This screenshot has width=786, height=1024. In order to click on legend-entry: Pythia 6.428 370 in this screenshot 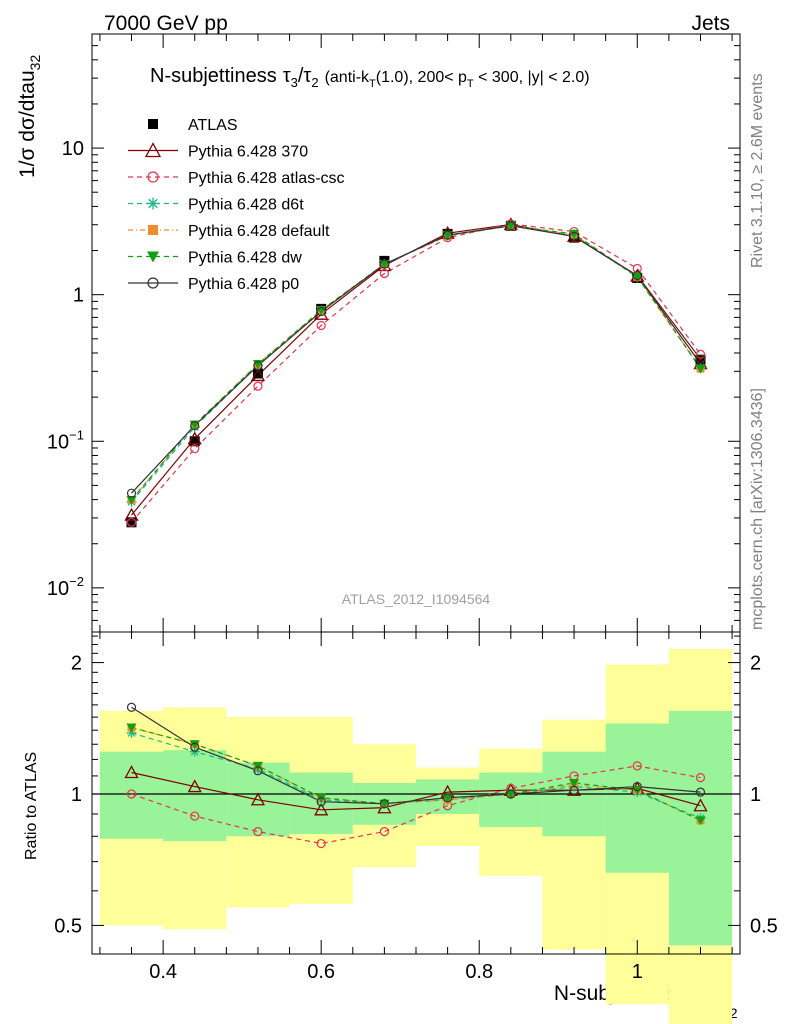, I will do `click(218, 151)`.